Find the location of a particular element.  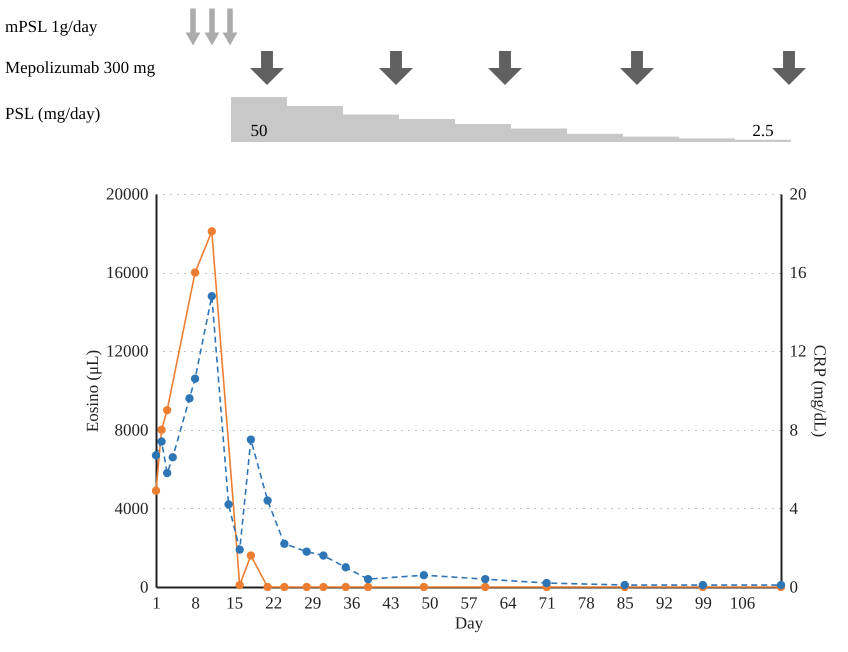

x-tick-label: 78 is located at coordinates (586, 603).